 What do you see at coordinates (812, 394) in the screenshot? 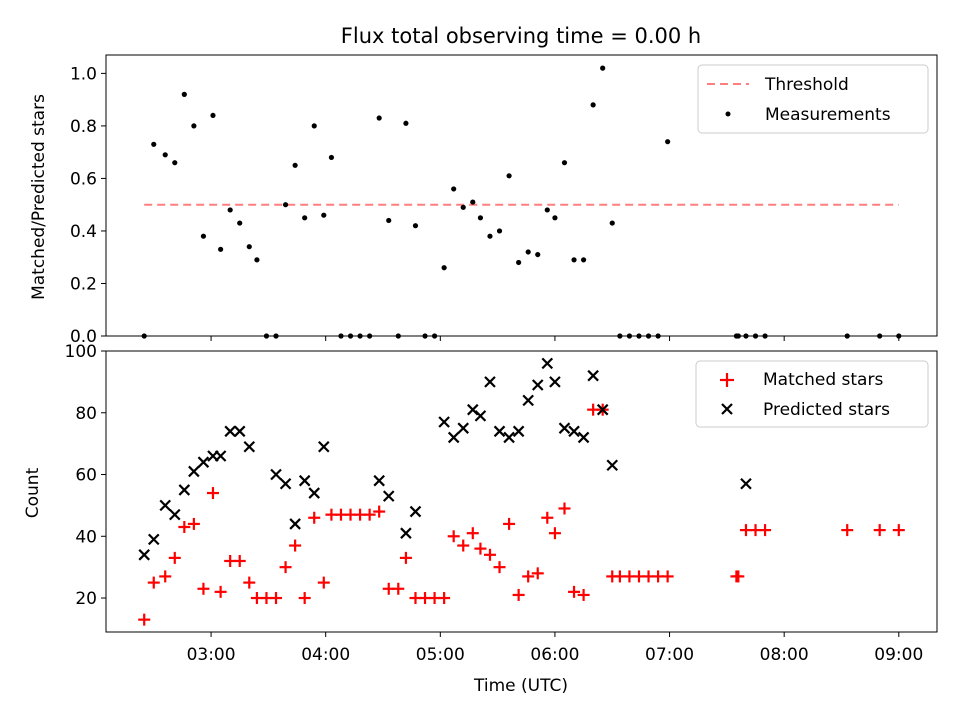
I see `bottom-legend: Matched stars Predicted stars` at bounding box center [812, 394].